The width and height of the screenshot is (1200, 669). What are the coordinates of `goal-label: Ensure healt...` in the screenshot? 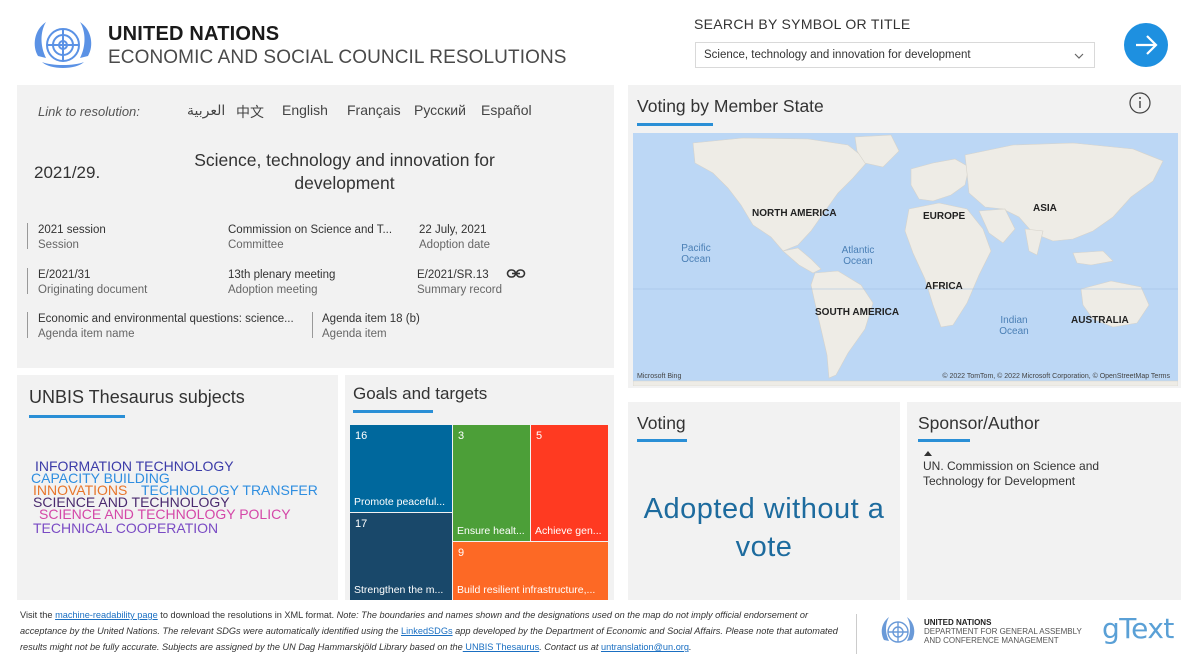 It's located at (491, 531).